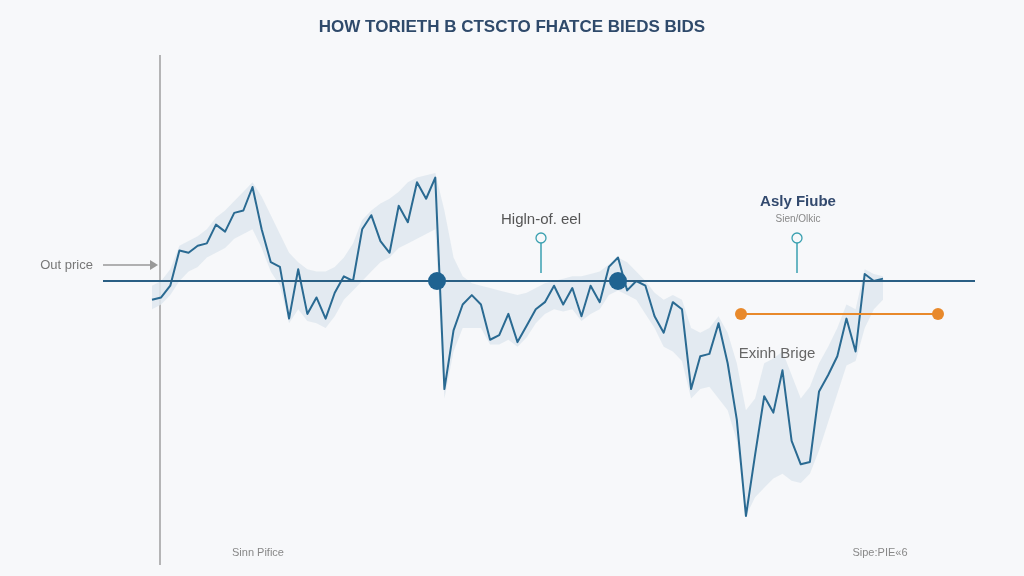 This screenshot has width=1024, height=576. I want to click on annotation: Sien/Olkic, so click(798, 218).